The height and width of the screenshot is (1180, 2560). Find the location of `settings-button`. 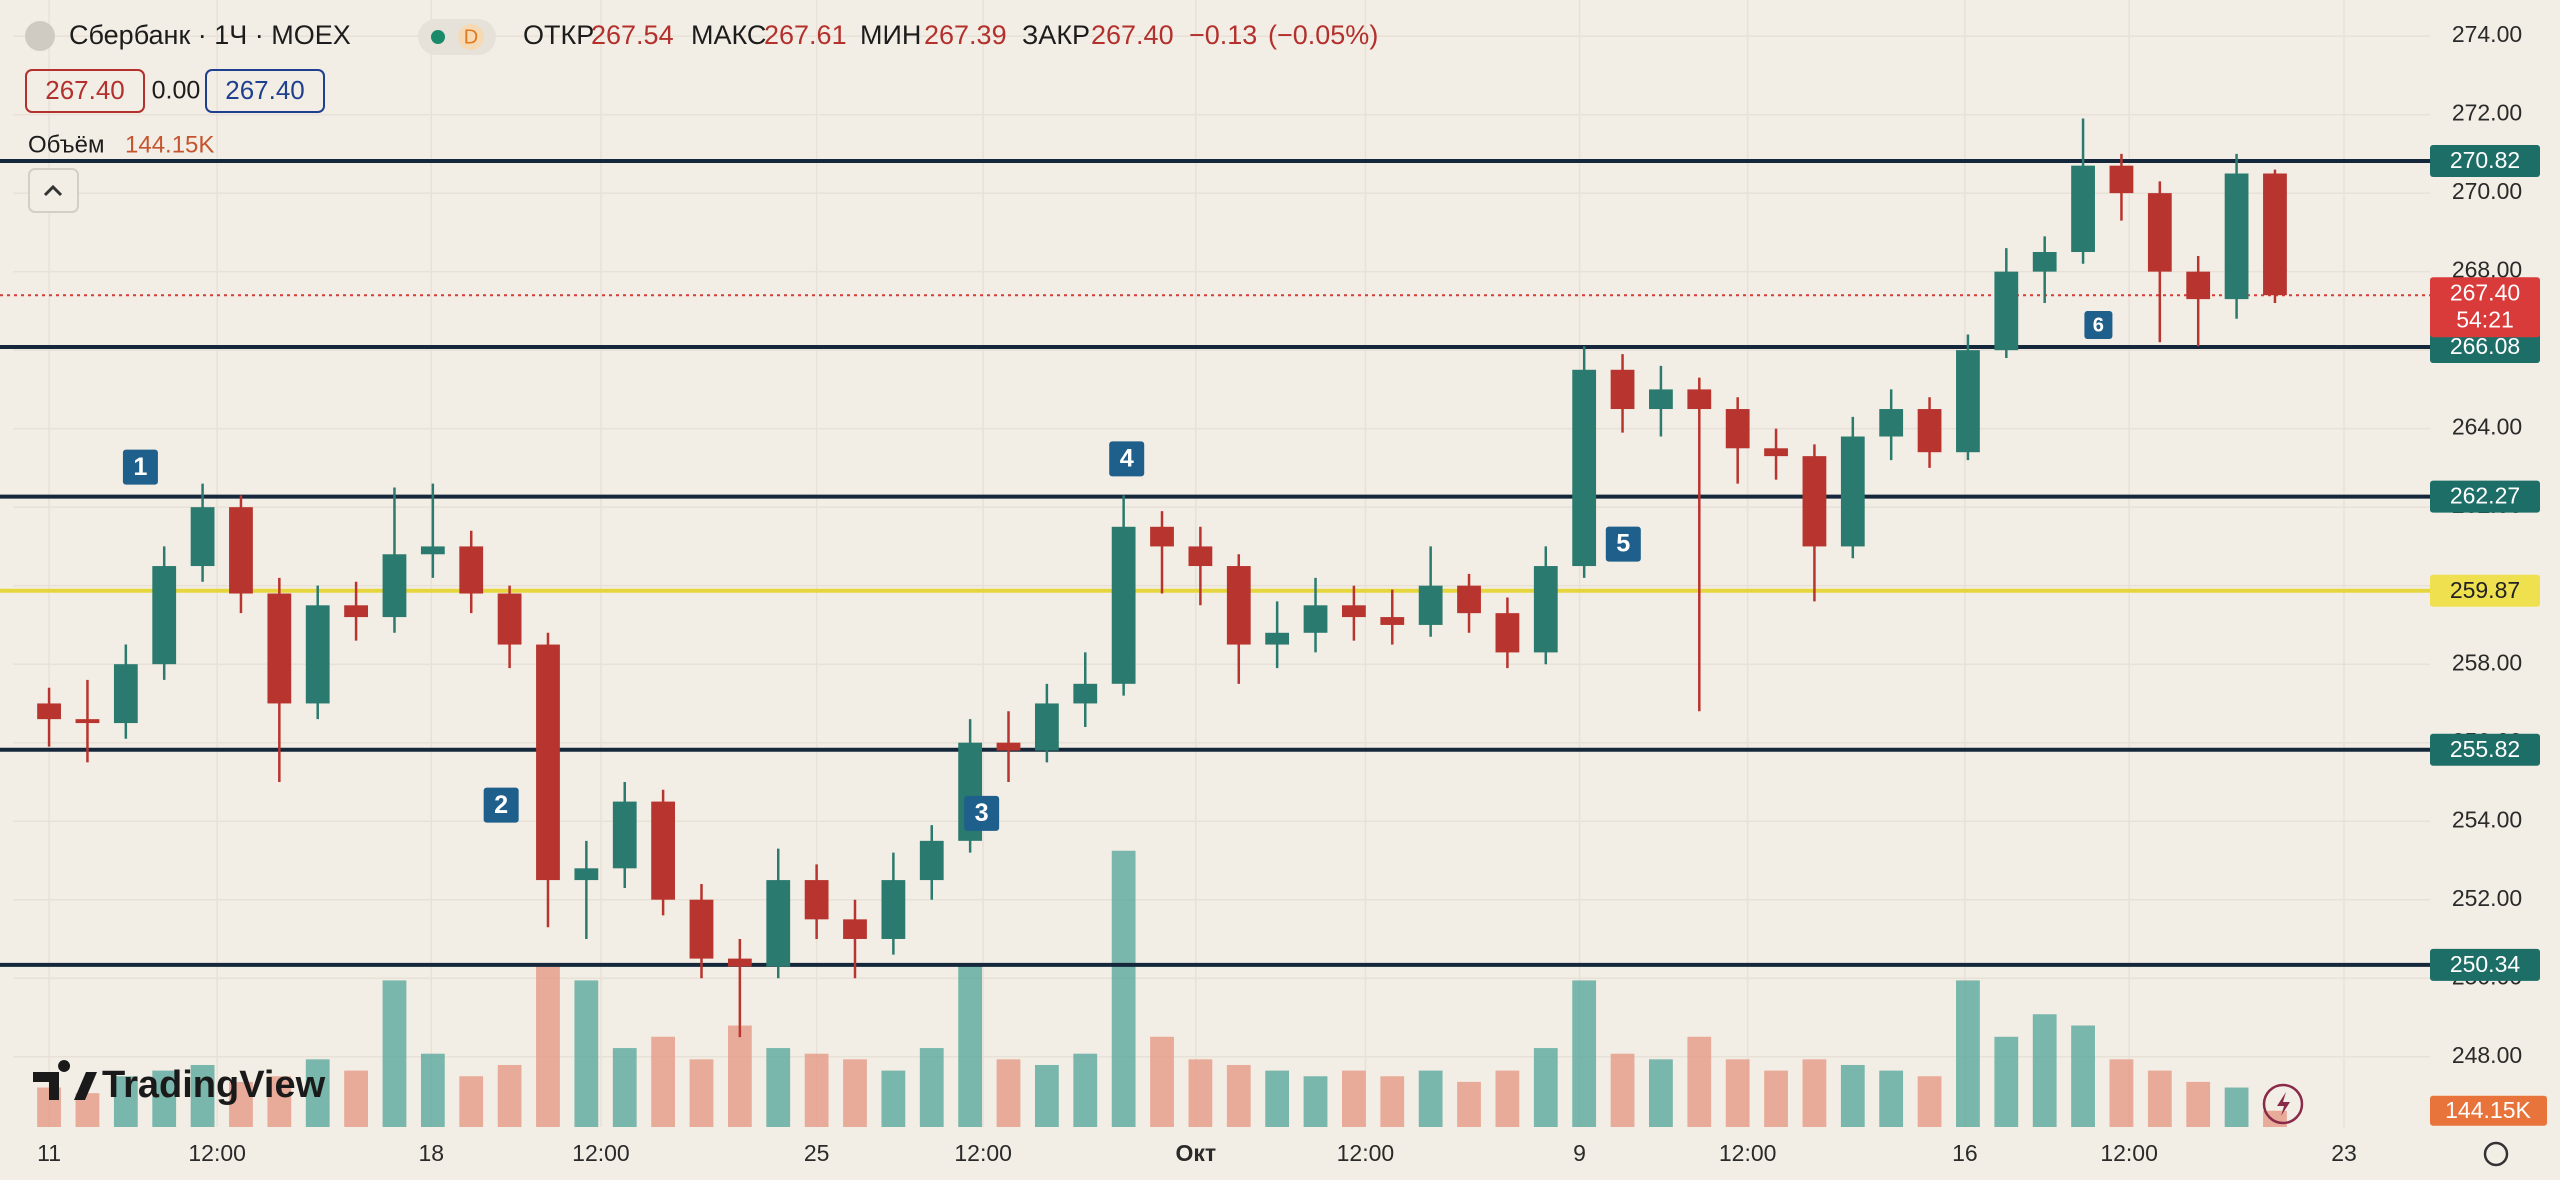

settings-button is located at coordinates (2496, 1154).